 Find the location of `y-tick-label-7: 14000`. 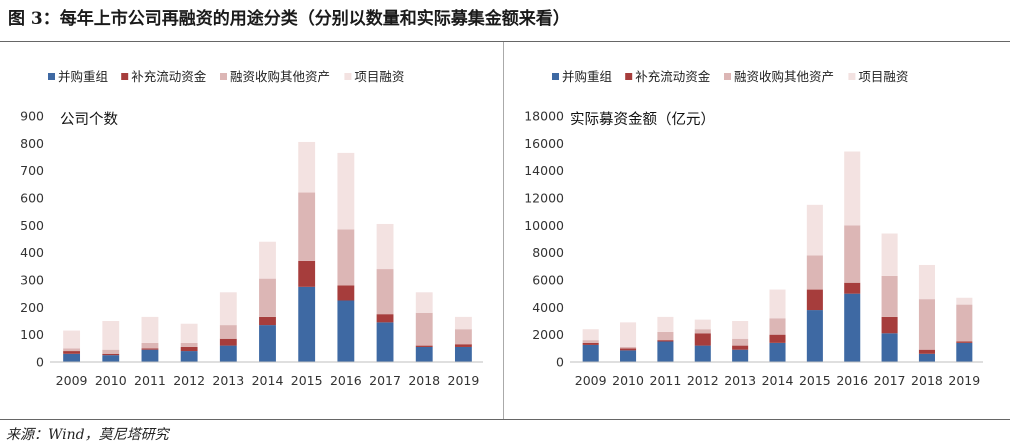

y-tick-label-7: 14000 is located at coordinates (544, 170).